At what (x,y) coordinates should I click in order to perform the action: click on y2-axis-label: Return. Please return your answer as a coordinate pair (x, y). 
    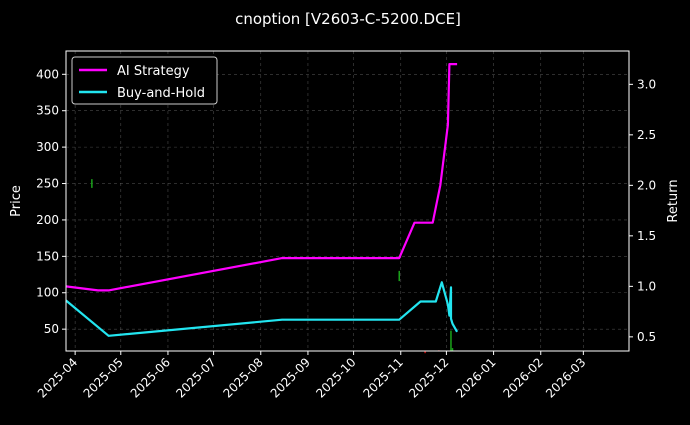
    Looking at the image, I should click on (673, 200).